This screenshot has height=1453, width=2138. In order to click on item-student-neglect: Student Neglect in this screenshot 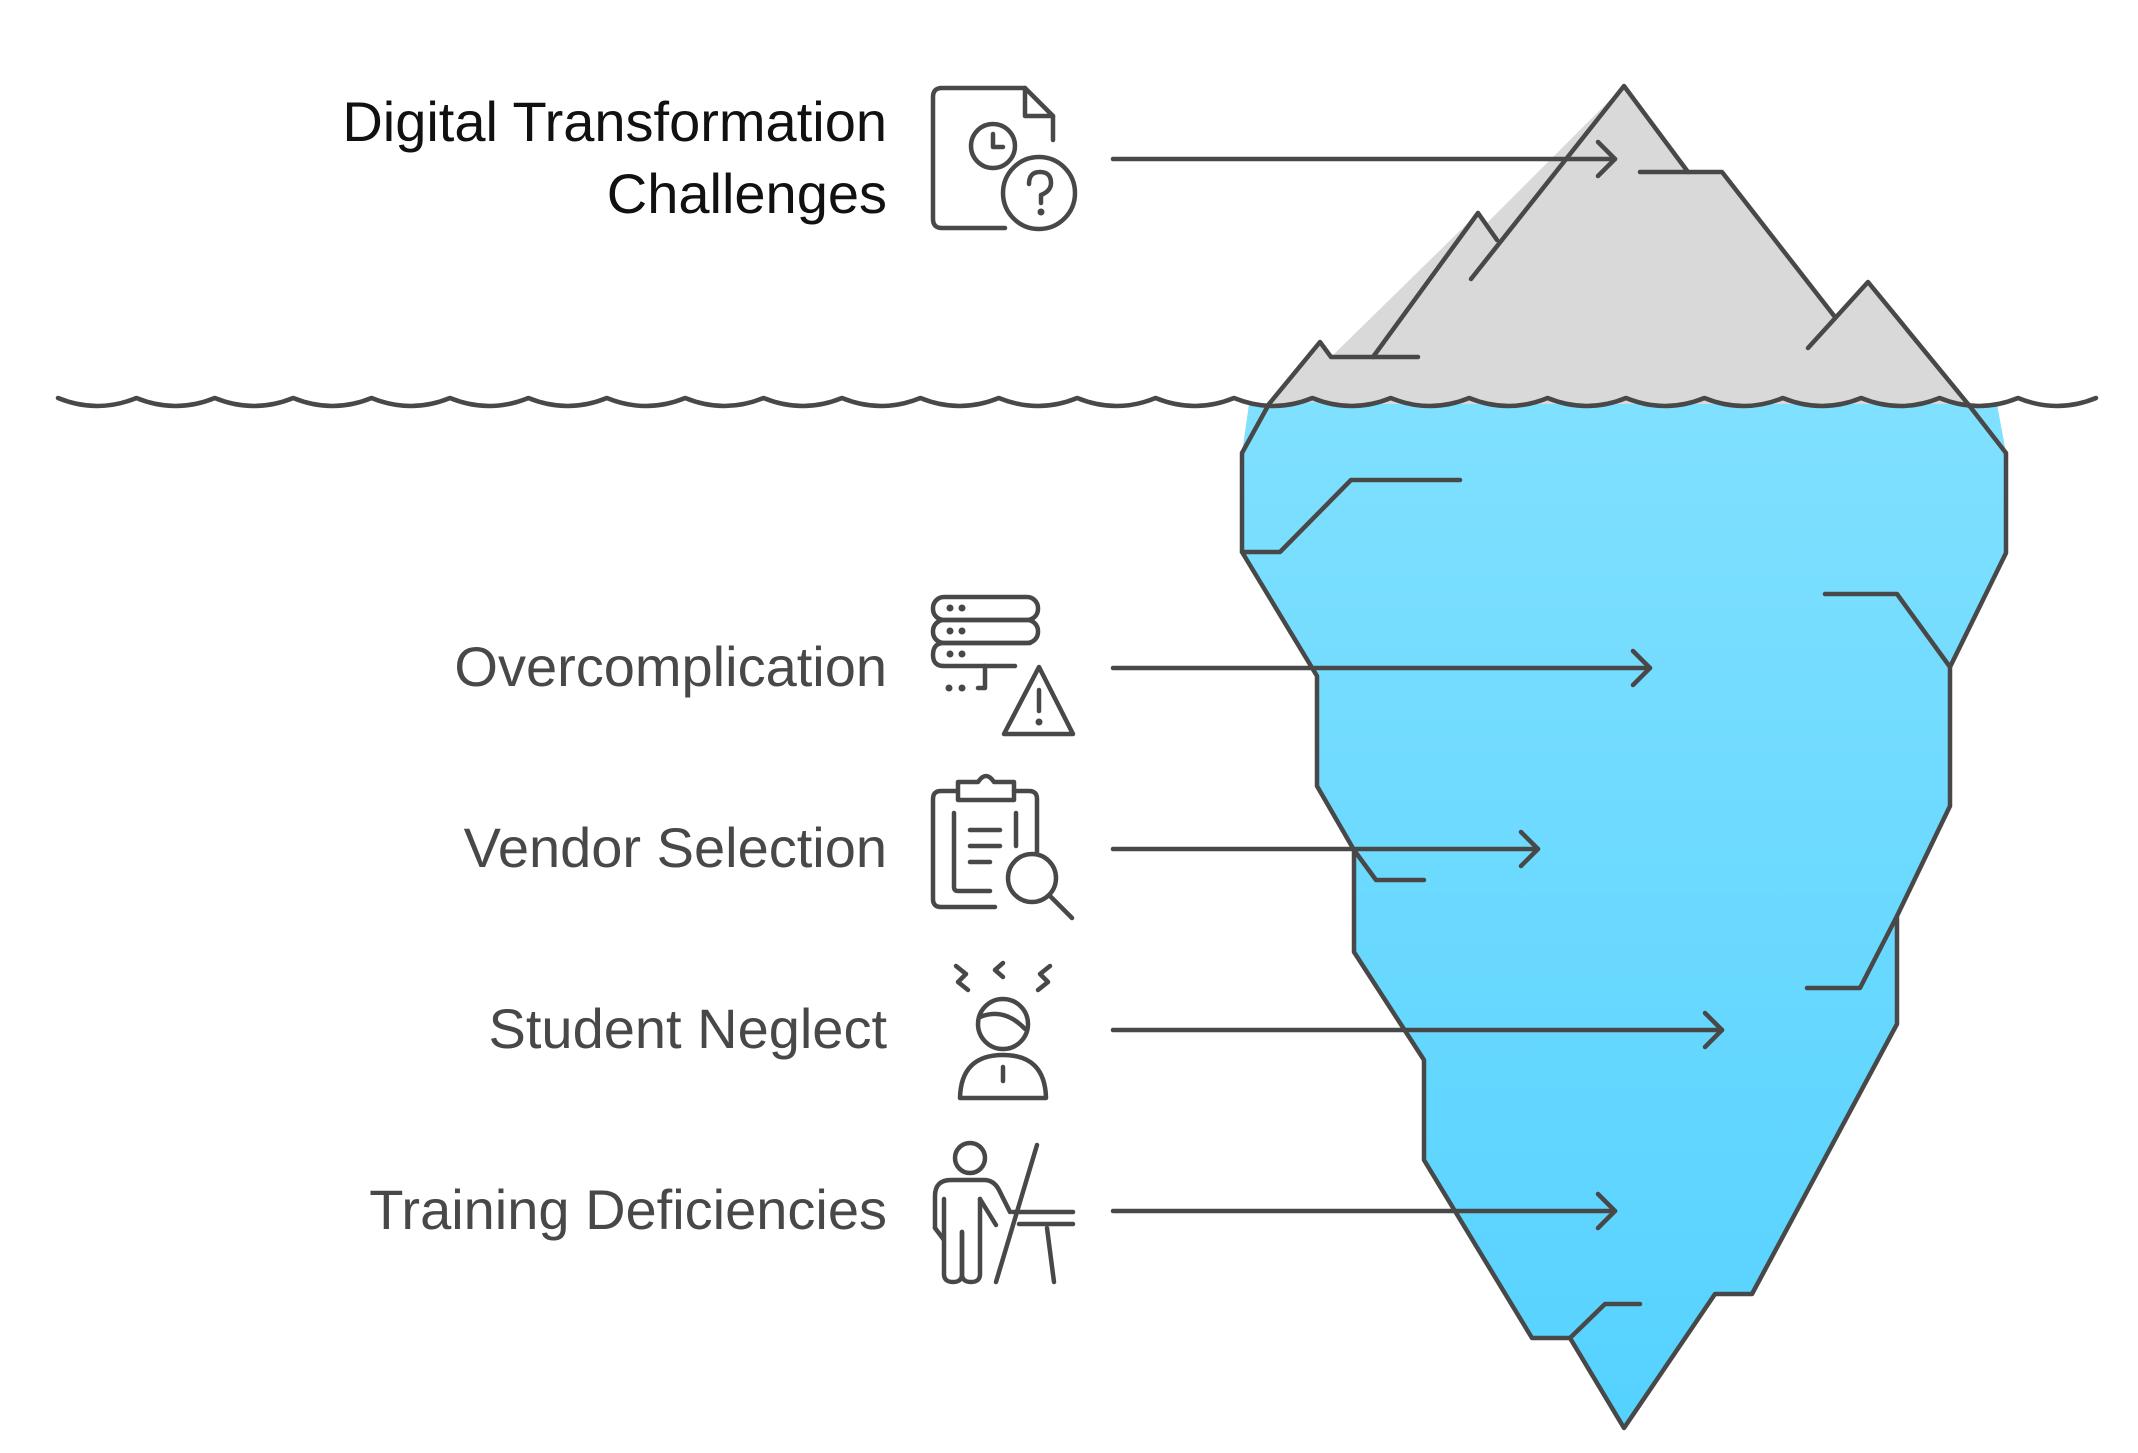, I will do `click(1107, 1030)`.